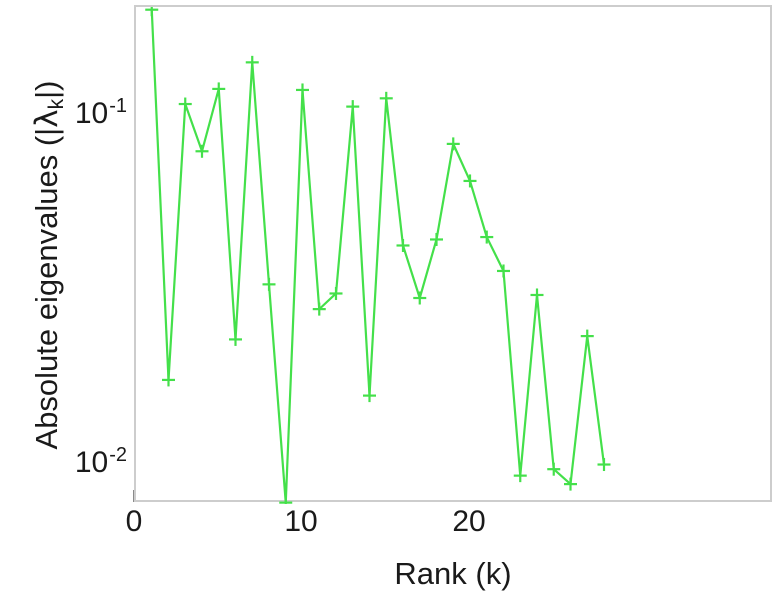  I want to click on y-tick-label-wrap: 10-2, so click(63, 462).